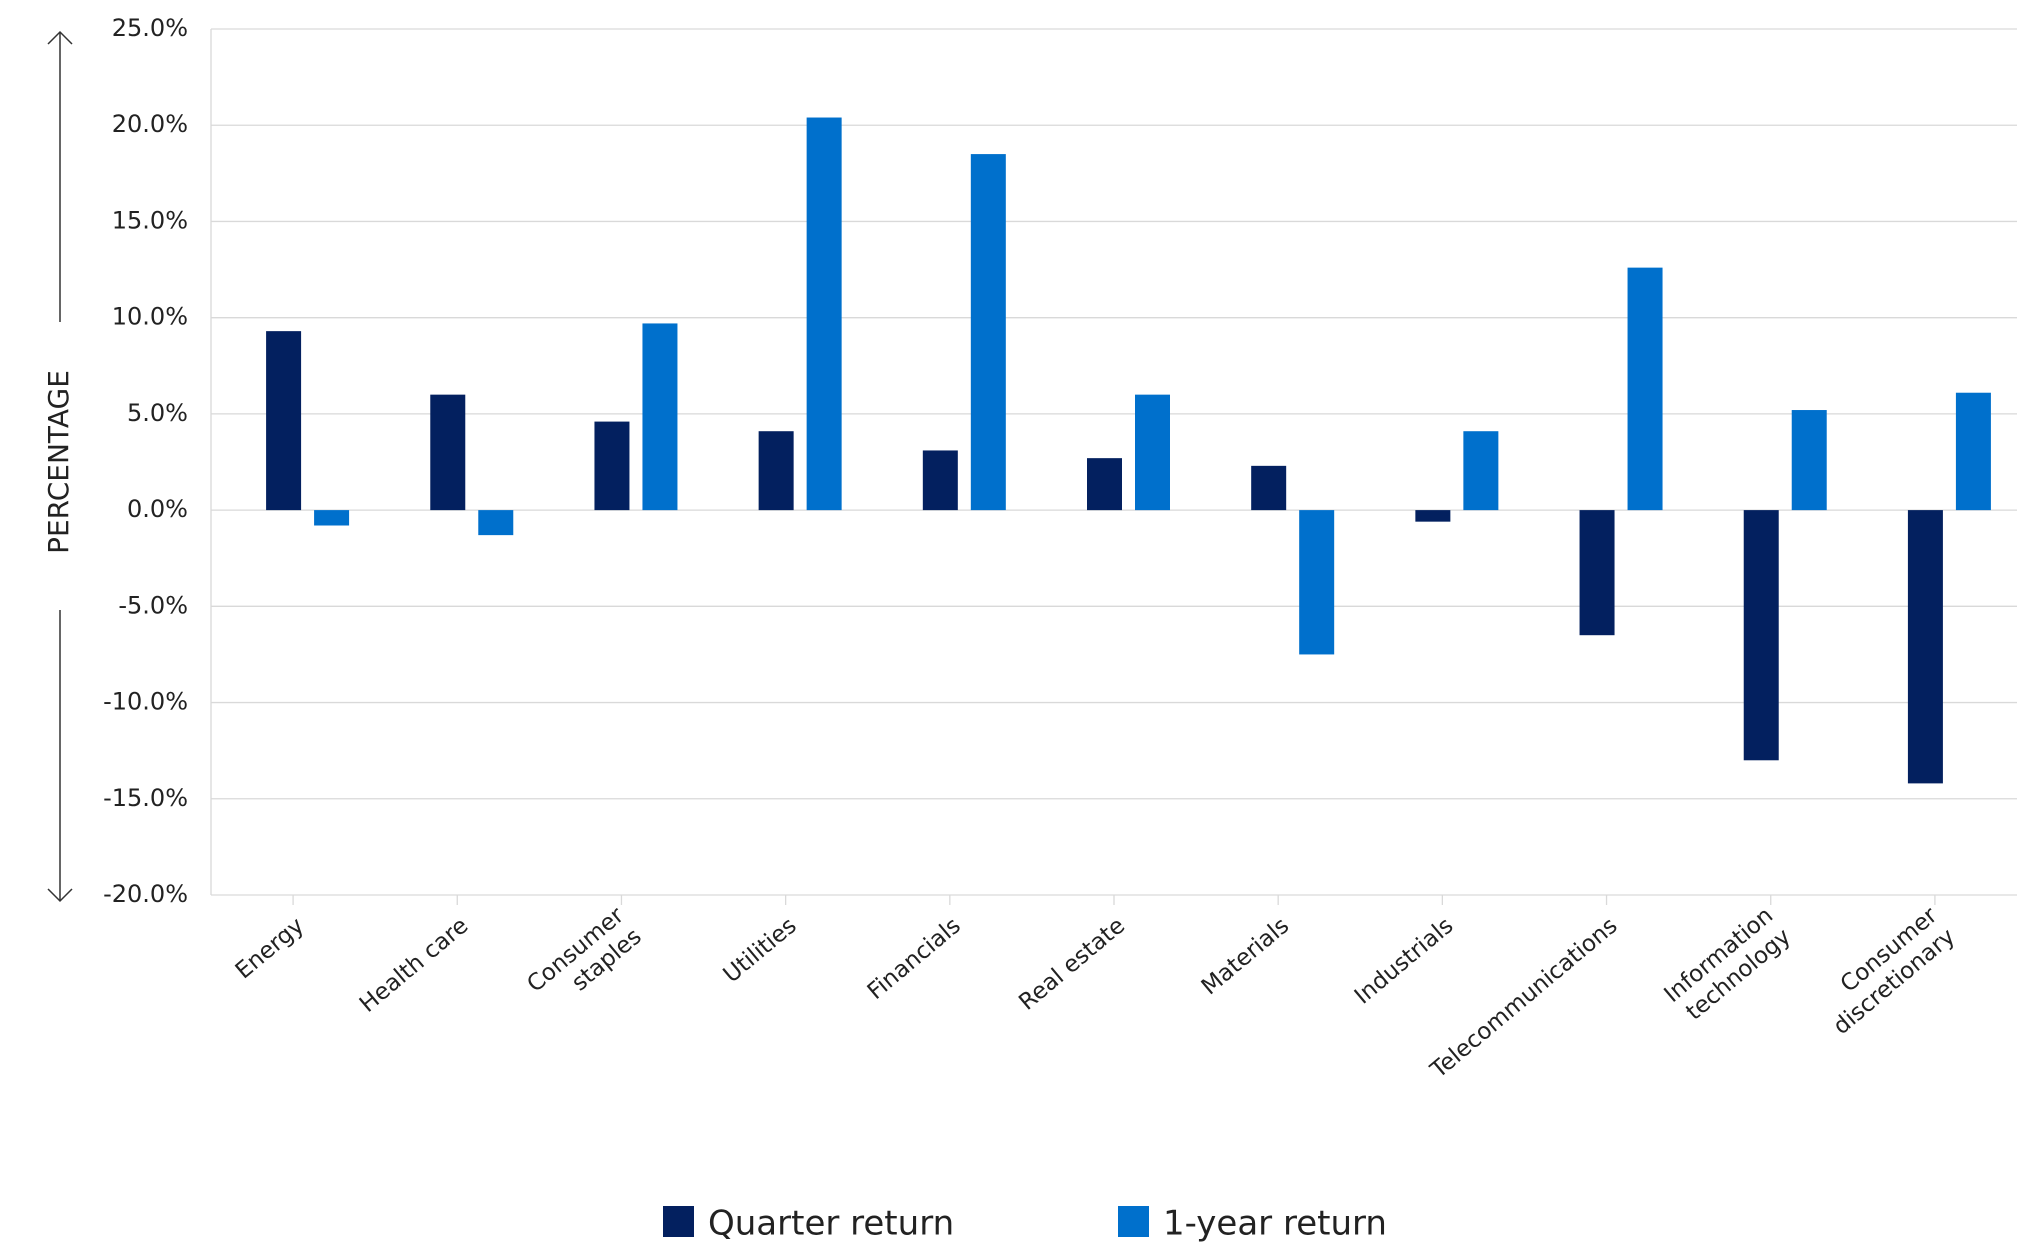 Image resolution: width=2034 pixels, height=1246 pixels. I want to click on x-tick-label: Telecommunications, so click(1523, 998).